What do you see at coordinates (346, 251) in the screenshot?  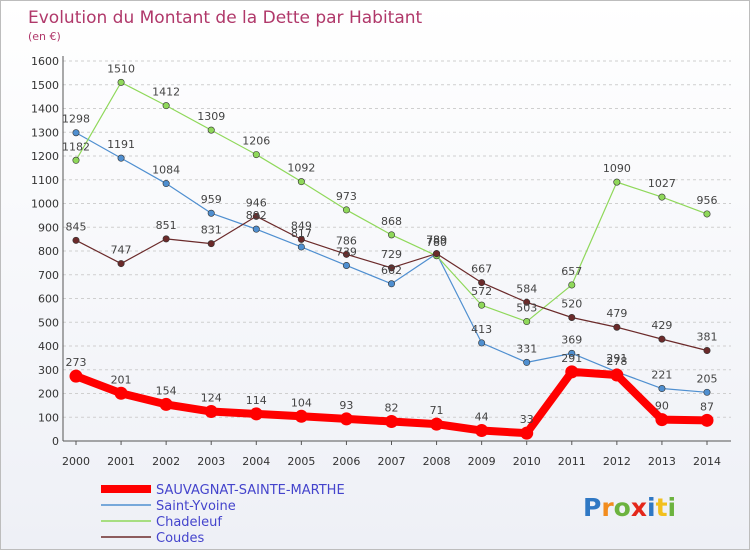 I see `data-label: 739` at bounding box center [346, 251].